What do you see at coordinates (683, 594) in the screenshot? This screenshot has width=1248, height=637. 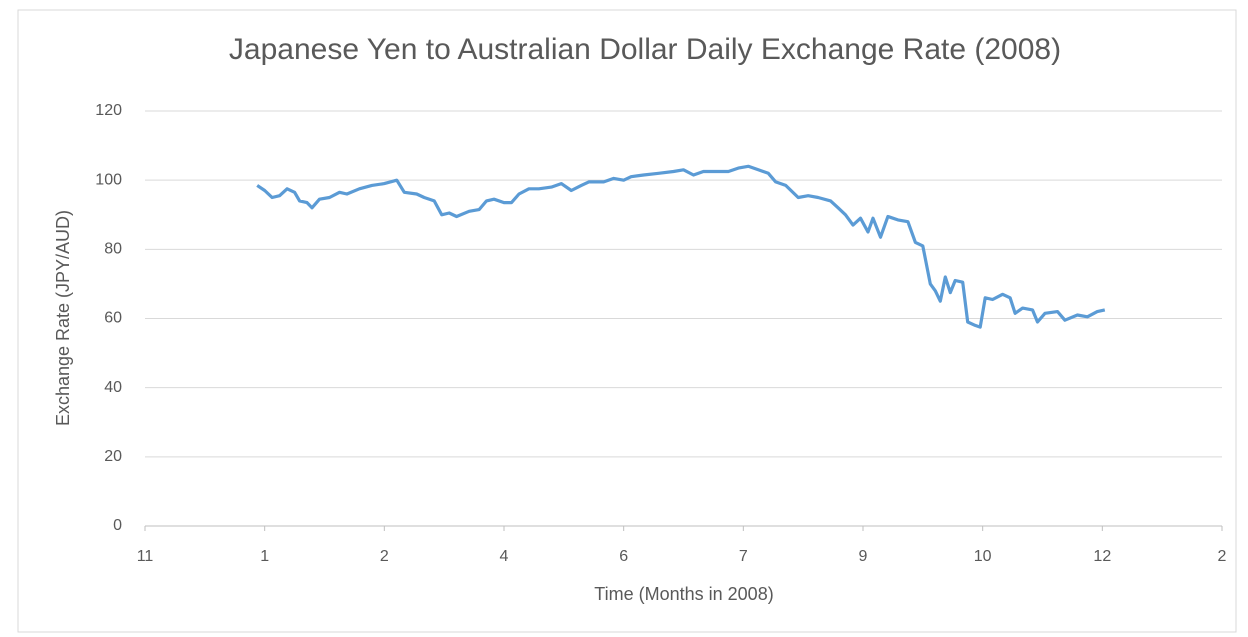 I see `x-axis-title: Time (Months in 2008)` at bounding box center [683, 594].